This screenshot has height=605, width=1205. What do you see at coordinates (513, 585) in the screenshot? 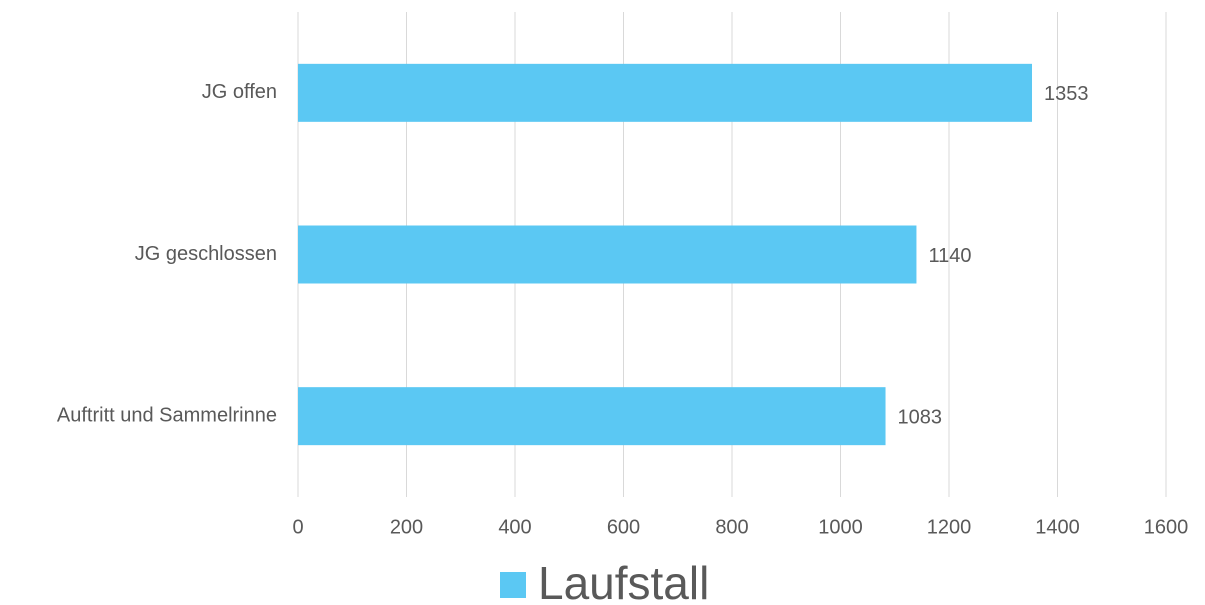
I see `legend-swatch` at bounding box center [513, 585].